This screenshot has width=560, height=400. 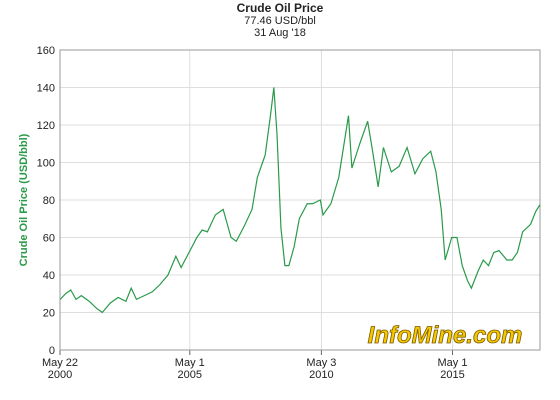 What do you see at coordinates (24, 199) in the screenshot?
I see `y-axis-label: Crude Oil Price (USD/bbl)` at bounding box center [24, 199].